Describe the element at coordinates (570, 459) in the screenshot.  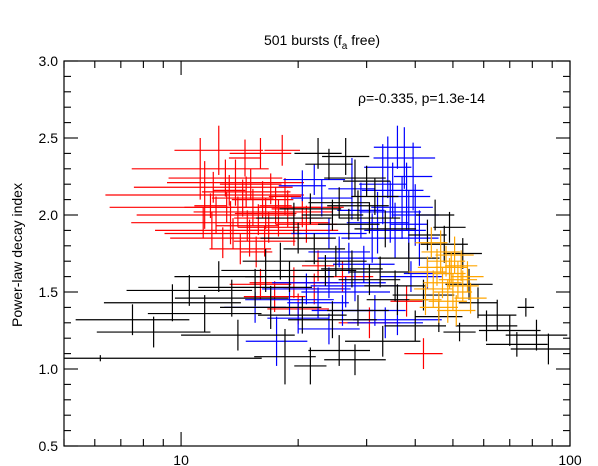
I see `x-tick-label: 100` at that location.